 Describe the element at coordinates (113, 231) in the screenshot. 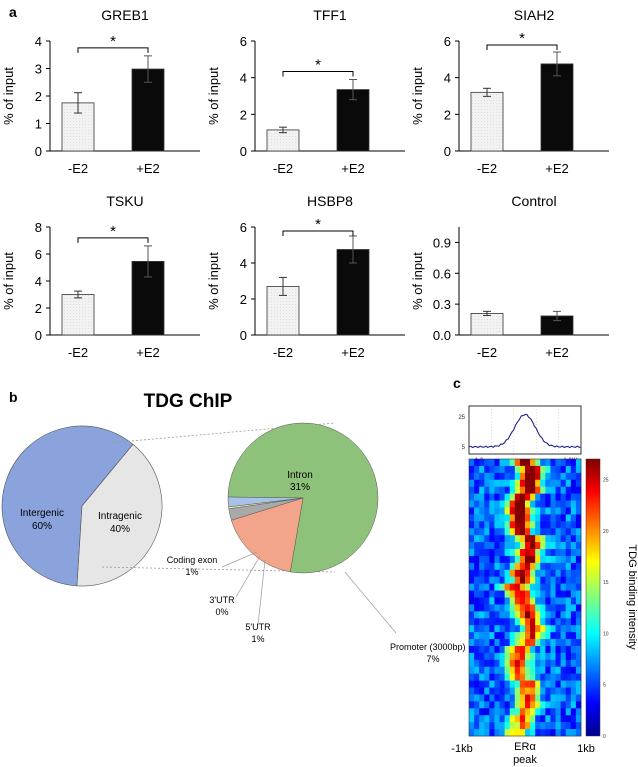

I see `significance-star: *` at that location.